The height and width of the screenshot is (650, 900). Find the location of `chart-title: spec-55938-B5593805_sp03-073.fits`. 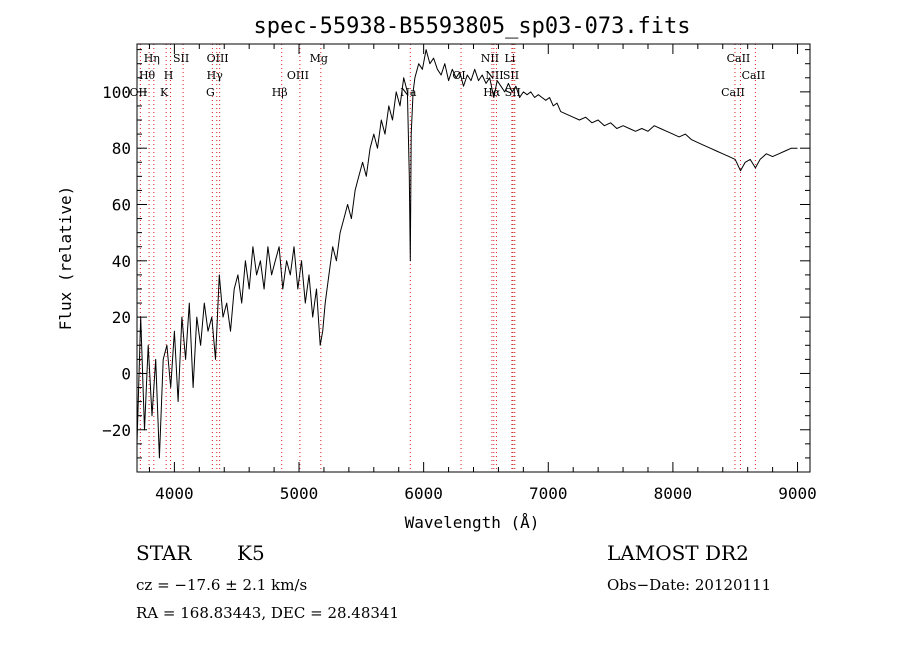

chart-title: spec-55938-B5593805_sp03-073.fits is located at coordinates (471, 26).